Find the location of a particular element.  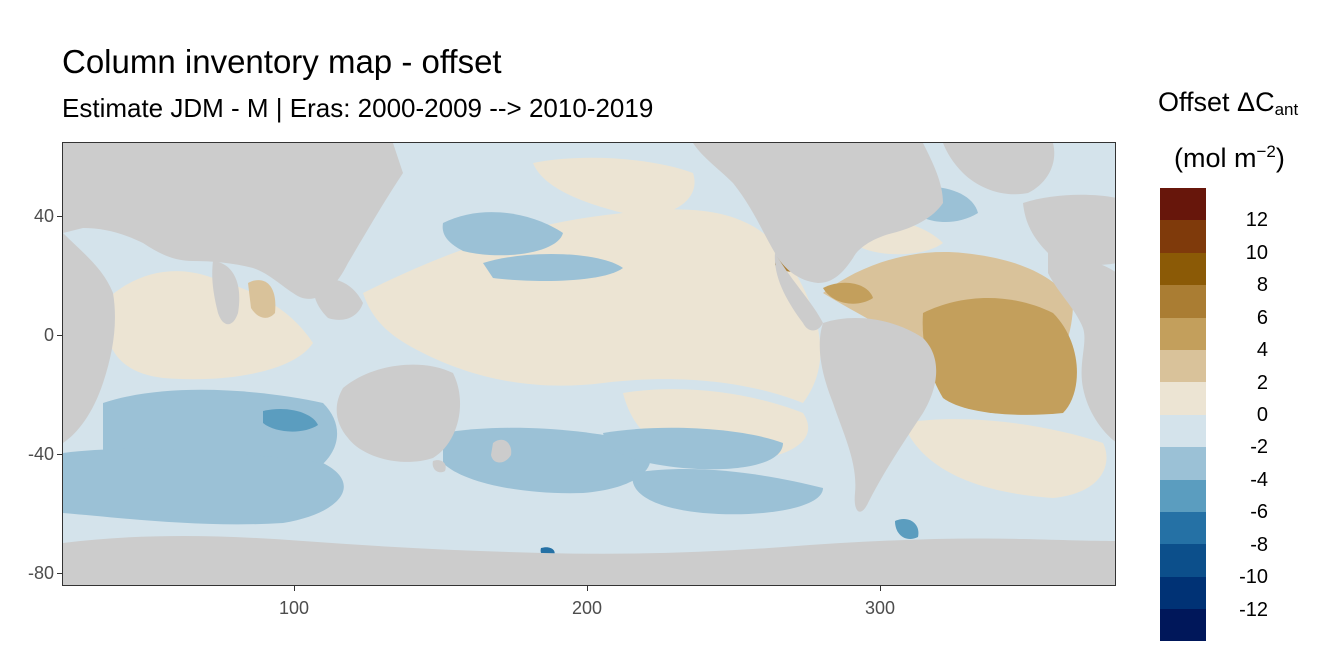

region-north-pacific-blue is located at coordinates (502, 234).